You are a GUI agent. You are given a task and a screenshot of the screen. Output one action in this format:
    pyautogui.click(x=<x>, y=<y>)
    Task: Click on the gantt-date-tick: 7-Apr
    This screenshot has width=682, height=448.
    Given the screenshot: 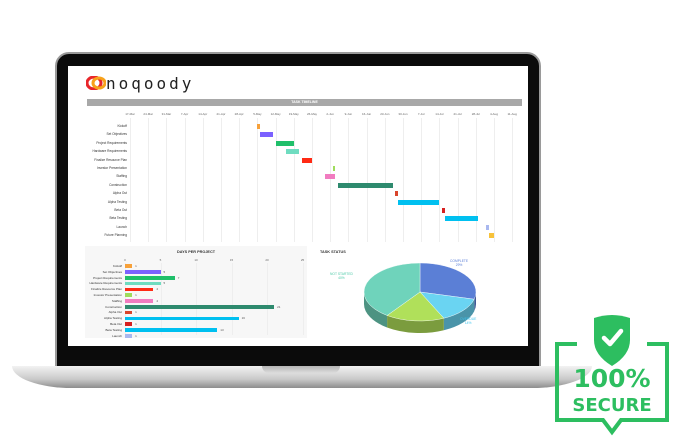 What is the action you would take?
    pyautogui.click(x=184, y=114)
    